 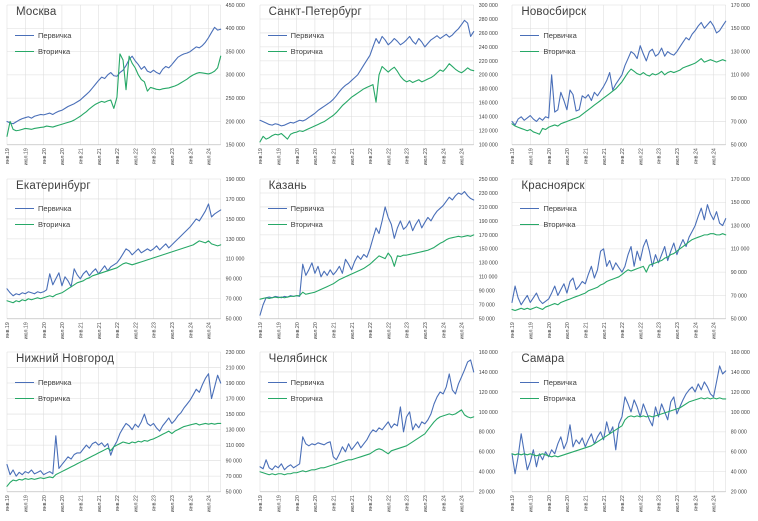 What do you see at coordinates (191, 156) in the screenshot?
I see `svg-text: янв.24` at bounding box center [191, 156].